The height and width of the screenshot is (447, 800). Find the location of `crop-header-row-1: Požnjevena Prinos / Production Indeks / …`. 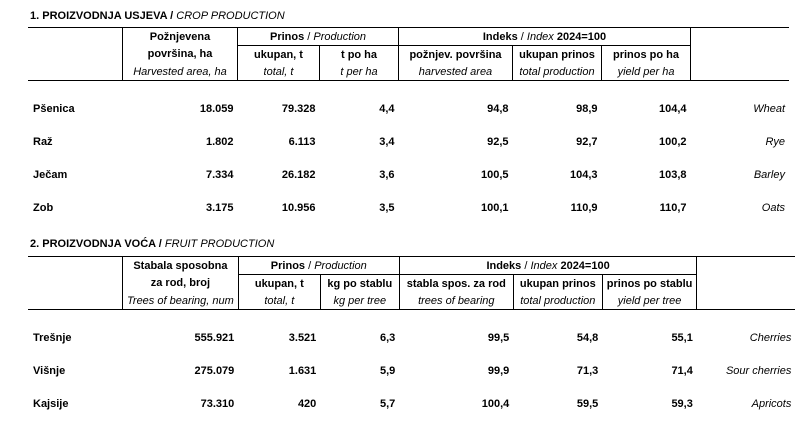

crop-header-row-1: Požnjevena Prinos / Production Indeks / … is located at coordinates (408, 36).